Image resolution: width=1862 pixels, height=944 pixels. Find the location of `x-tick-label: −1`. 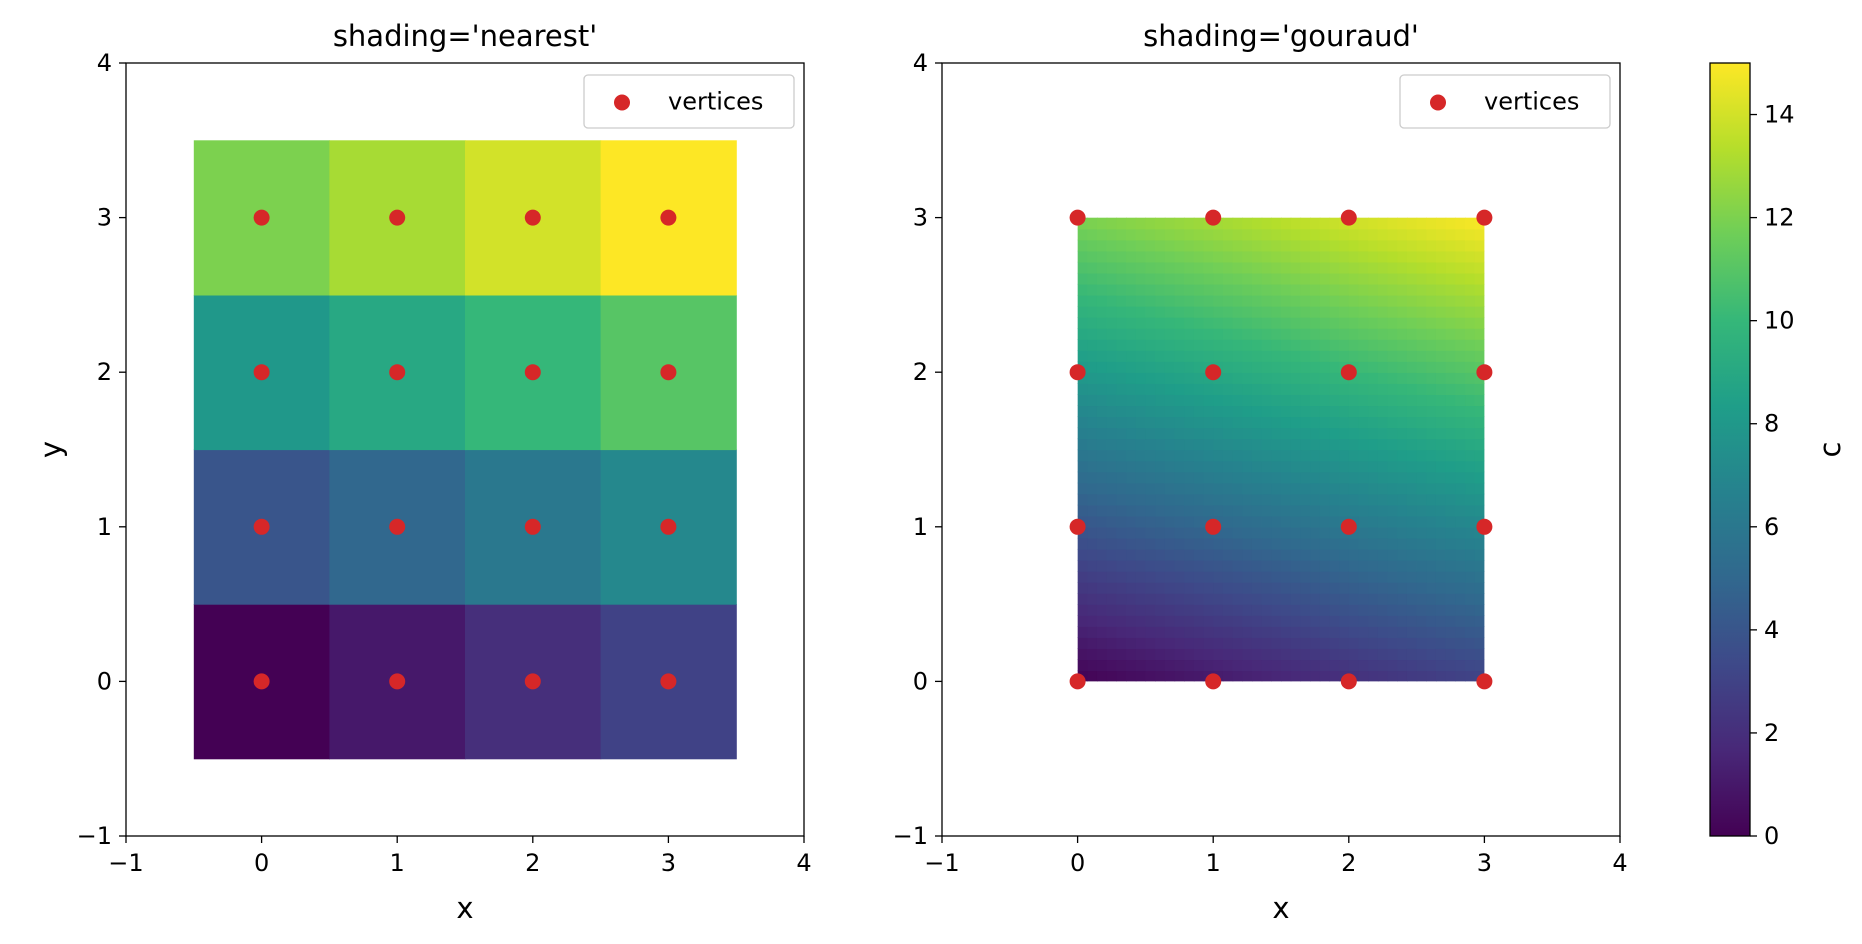

x-tick-label: −1 is located at coordinates (125, 863).